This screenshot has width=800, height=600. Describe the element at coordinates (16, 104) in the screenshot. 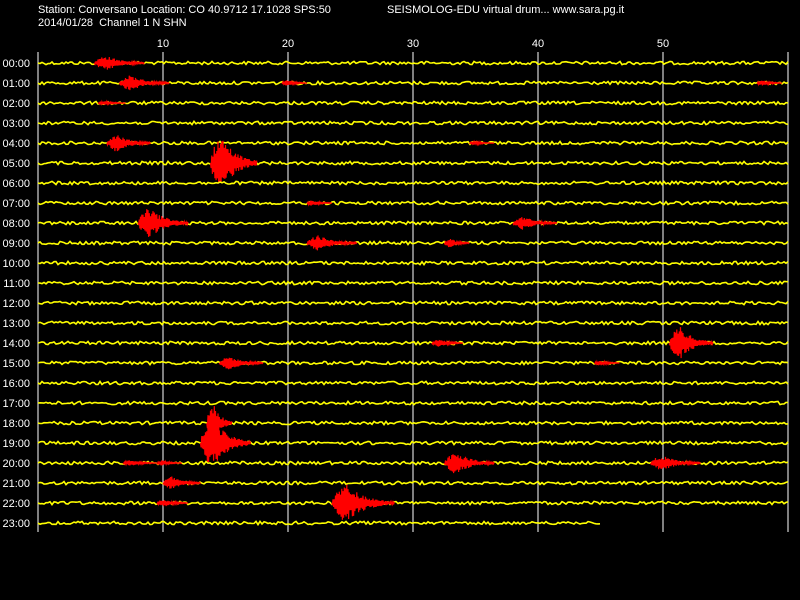

I see `hour-label: 02:00` at that location.